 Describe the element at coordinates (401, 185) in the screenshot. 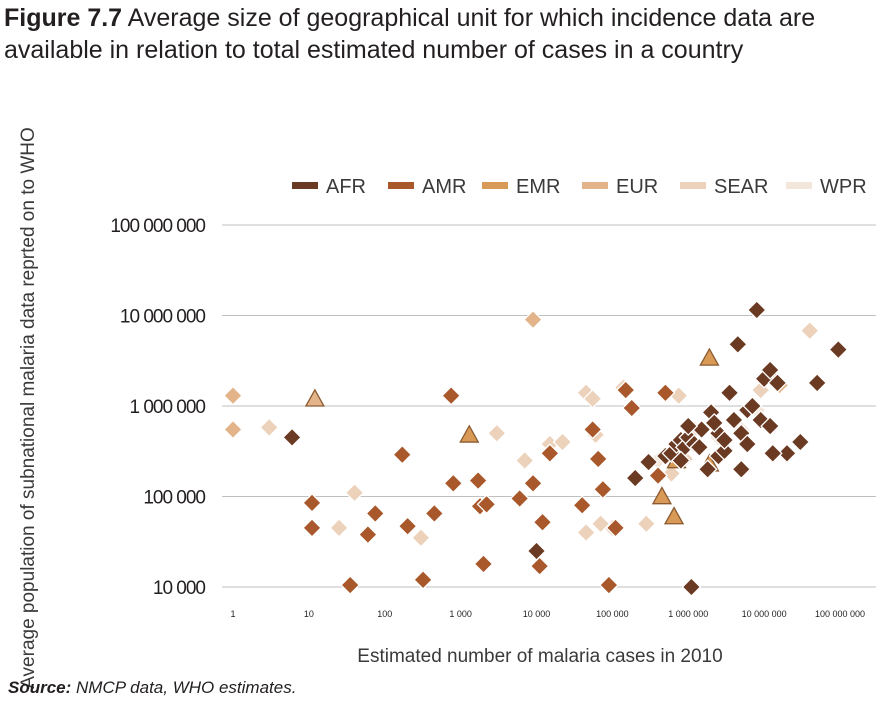

I see `legend-swatch-amr` at that location.